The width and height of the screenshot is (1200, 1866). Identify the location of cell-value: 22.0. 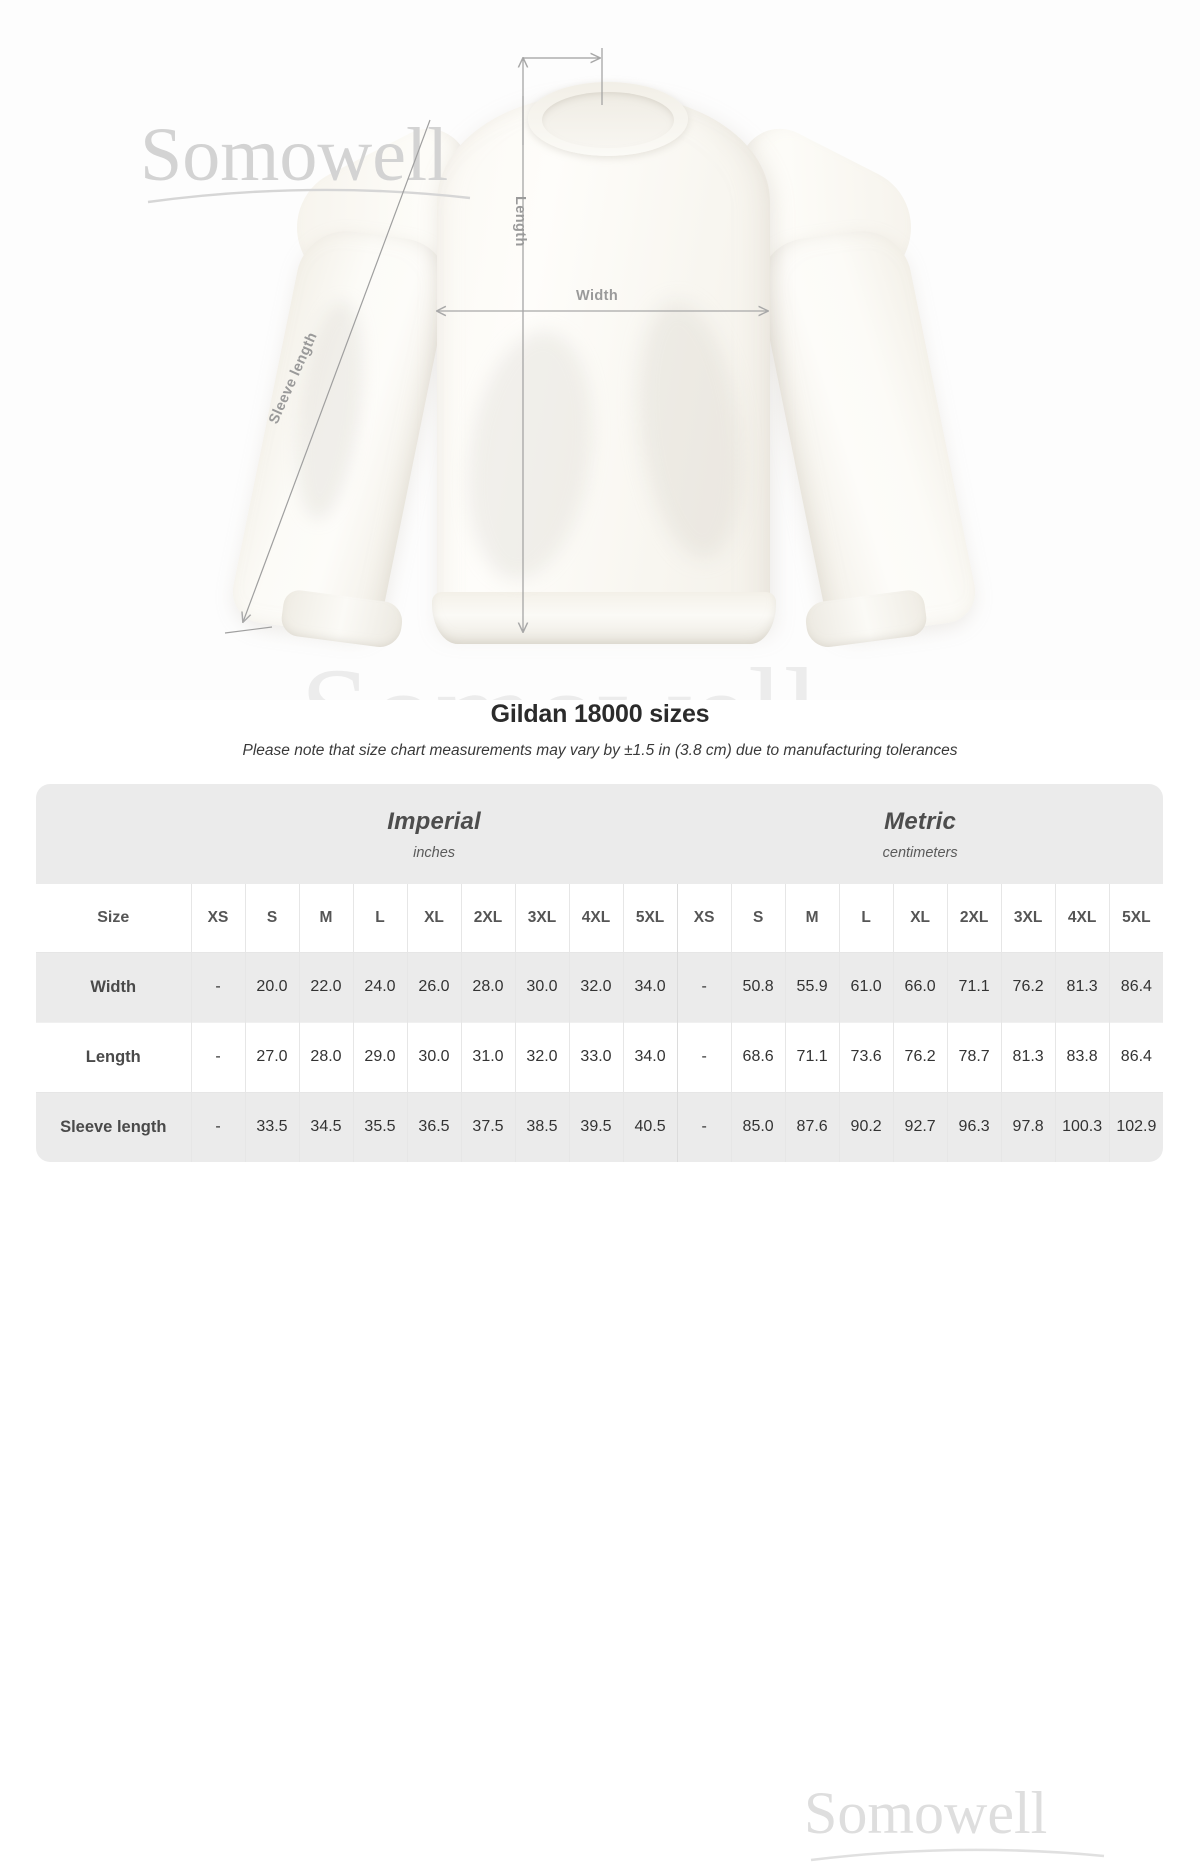
(325, 986).